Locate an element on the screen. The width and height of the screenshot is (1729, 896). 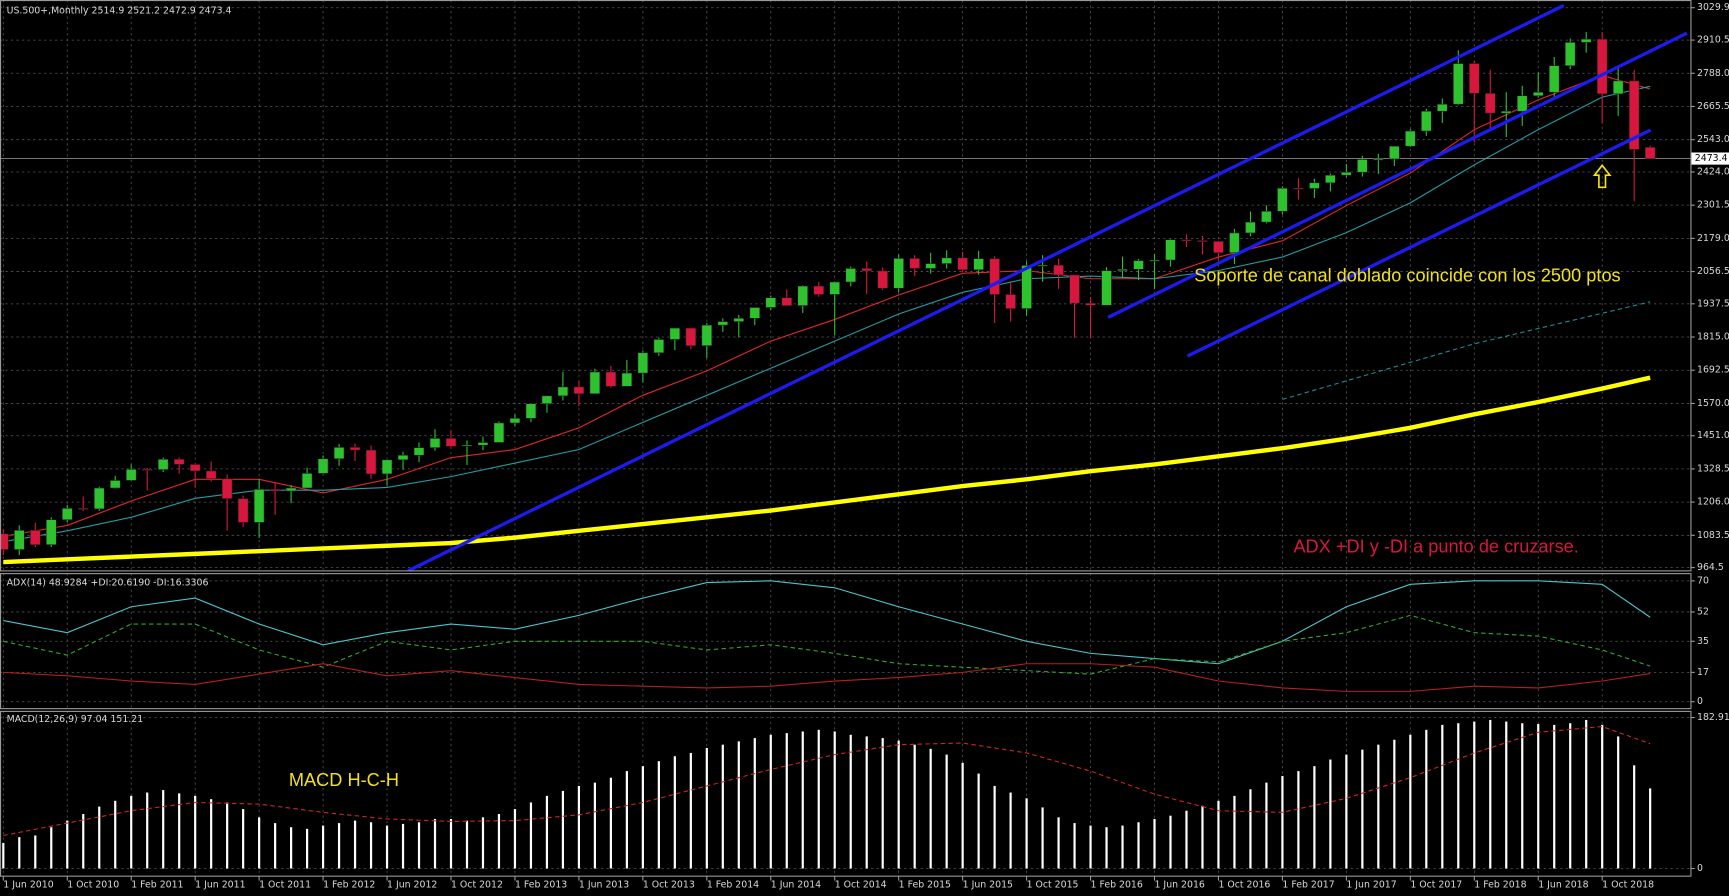
adx-line is located at coordinates (827, 622).